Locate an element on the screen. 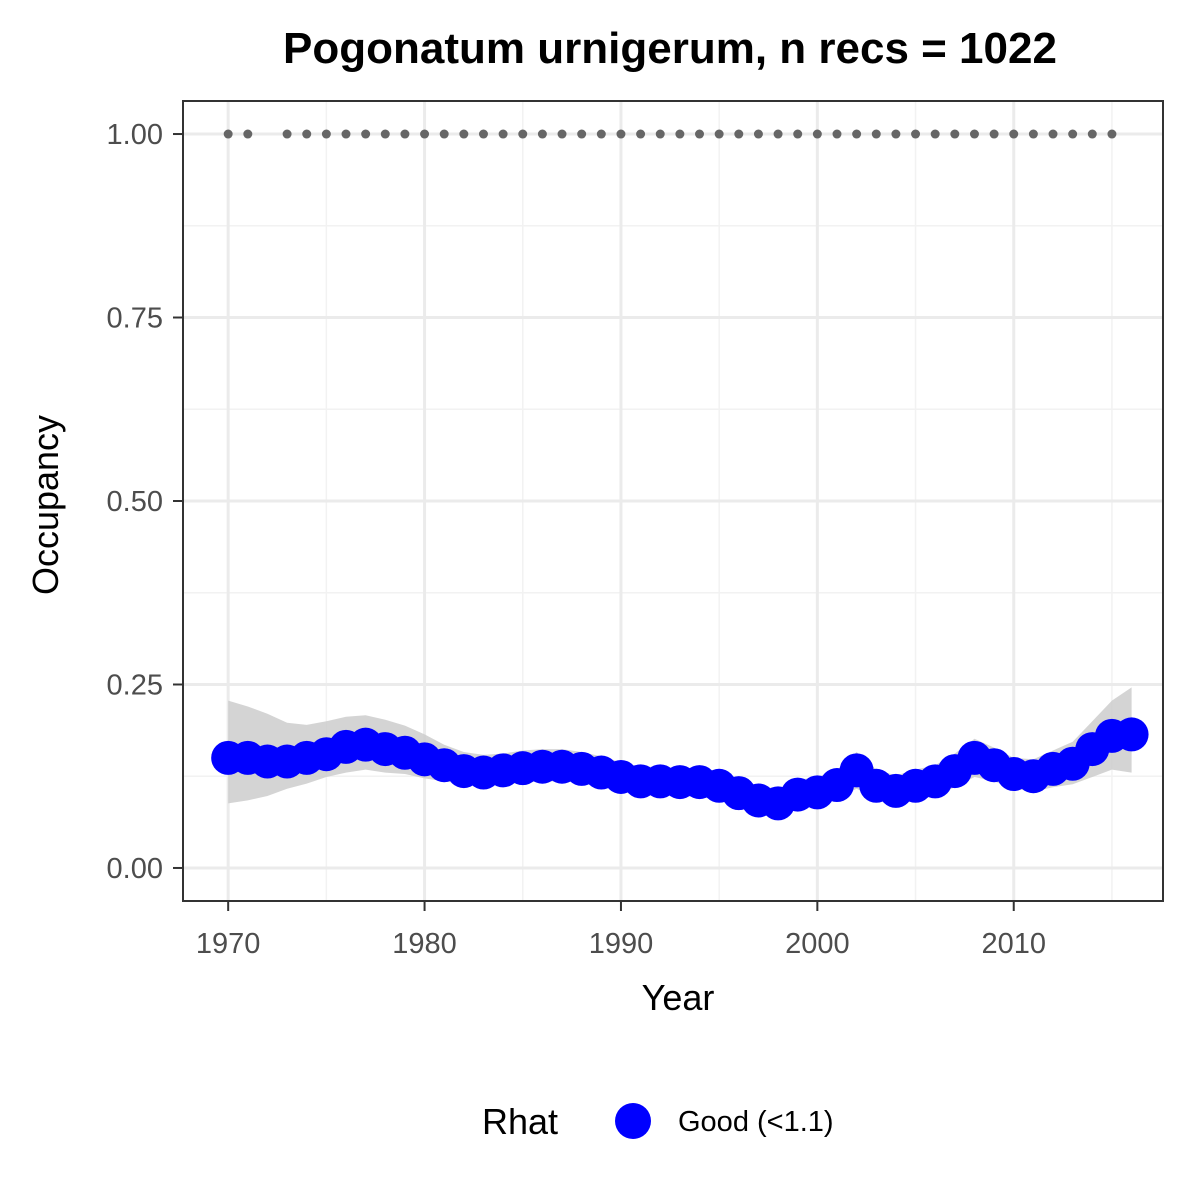  x-tick-label: 1990 is located at coordinates (621, 944).